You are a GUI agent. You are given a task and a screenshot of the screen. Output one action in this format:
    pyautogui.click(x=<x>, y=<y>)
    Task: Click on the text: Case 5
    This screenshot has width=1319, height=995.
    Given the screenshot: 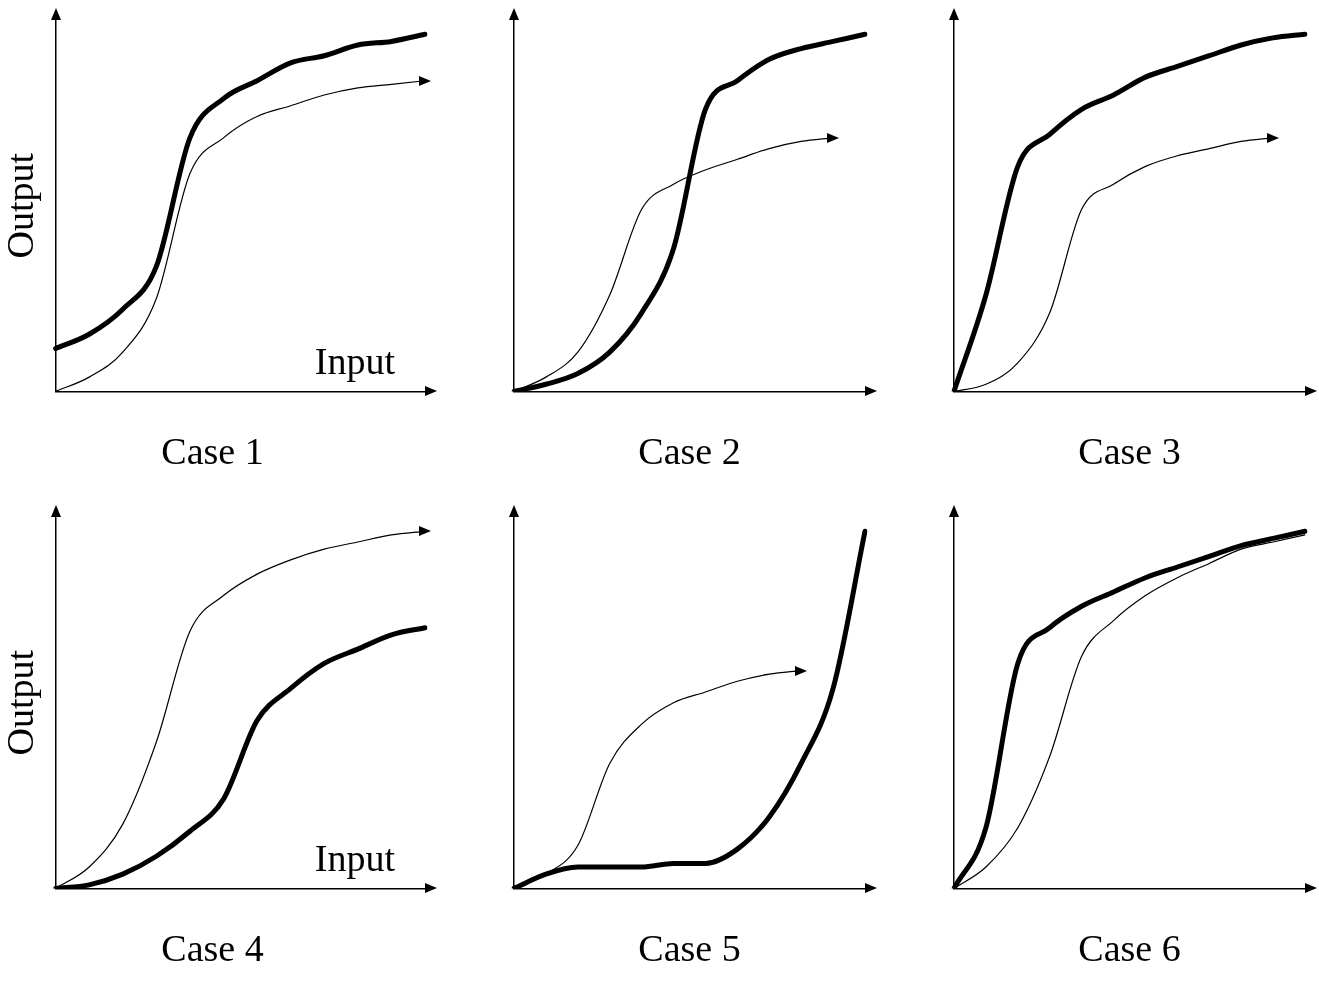 What is the action you would take?
    pyautogui.click(x=689, y=948)
    